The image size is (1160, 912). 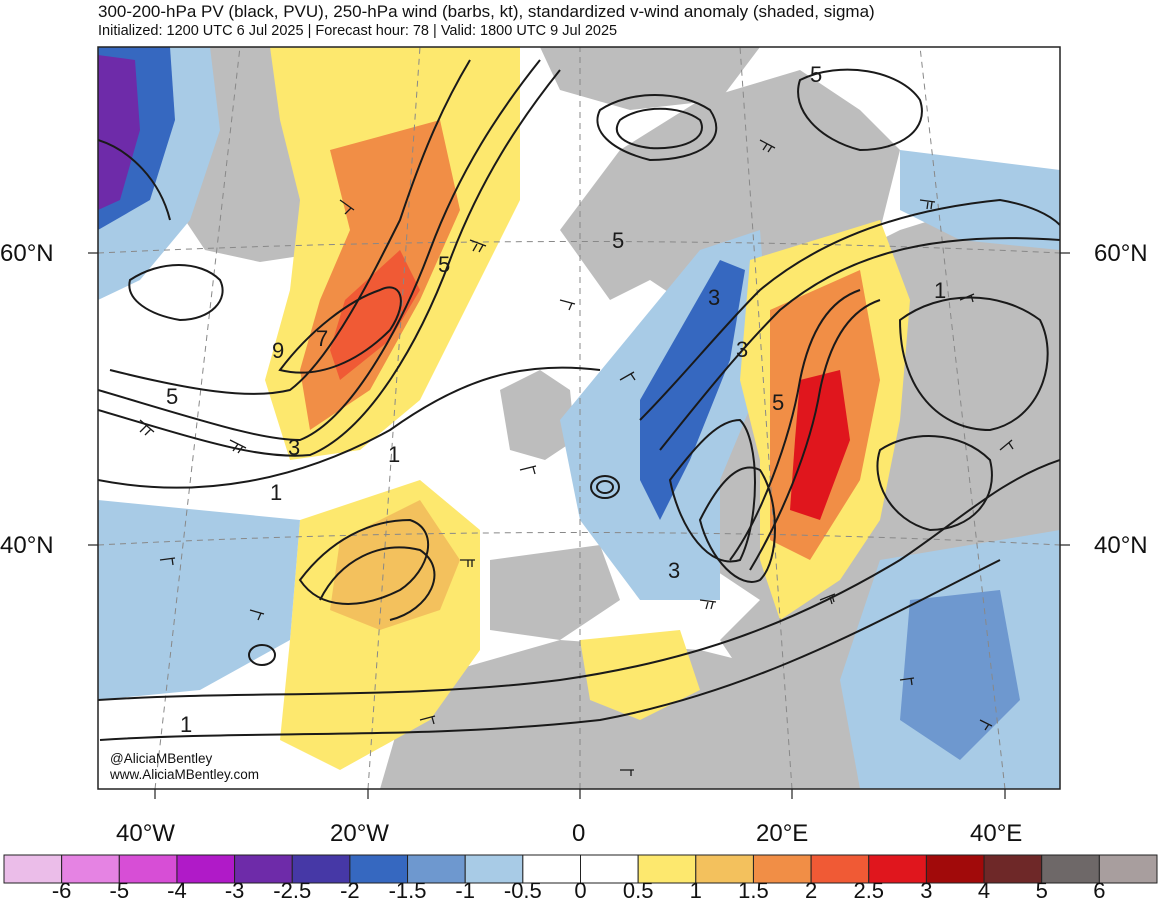 What do you see at coordinates (359, 833) in the screenshot?
I see `lon-label-20w: 20°W` at bounding box center [359, 833].